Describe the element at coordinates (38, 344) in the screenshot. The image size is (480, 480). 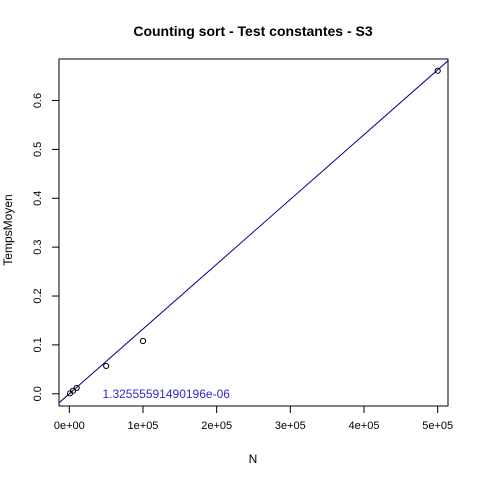
I see `y-tick-label: 0.1` at that location.